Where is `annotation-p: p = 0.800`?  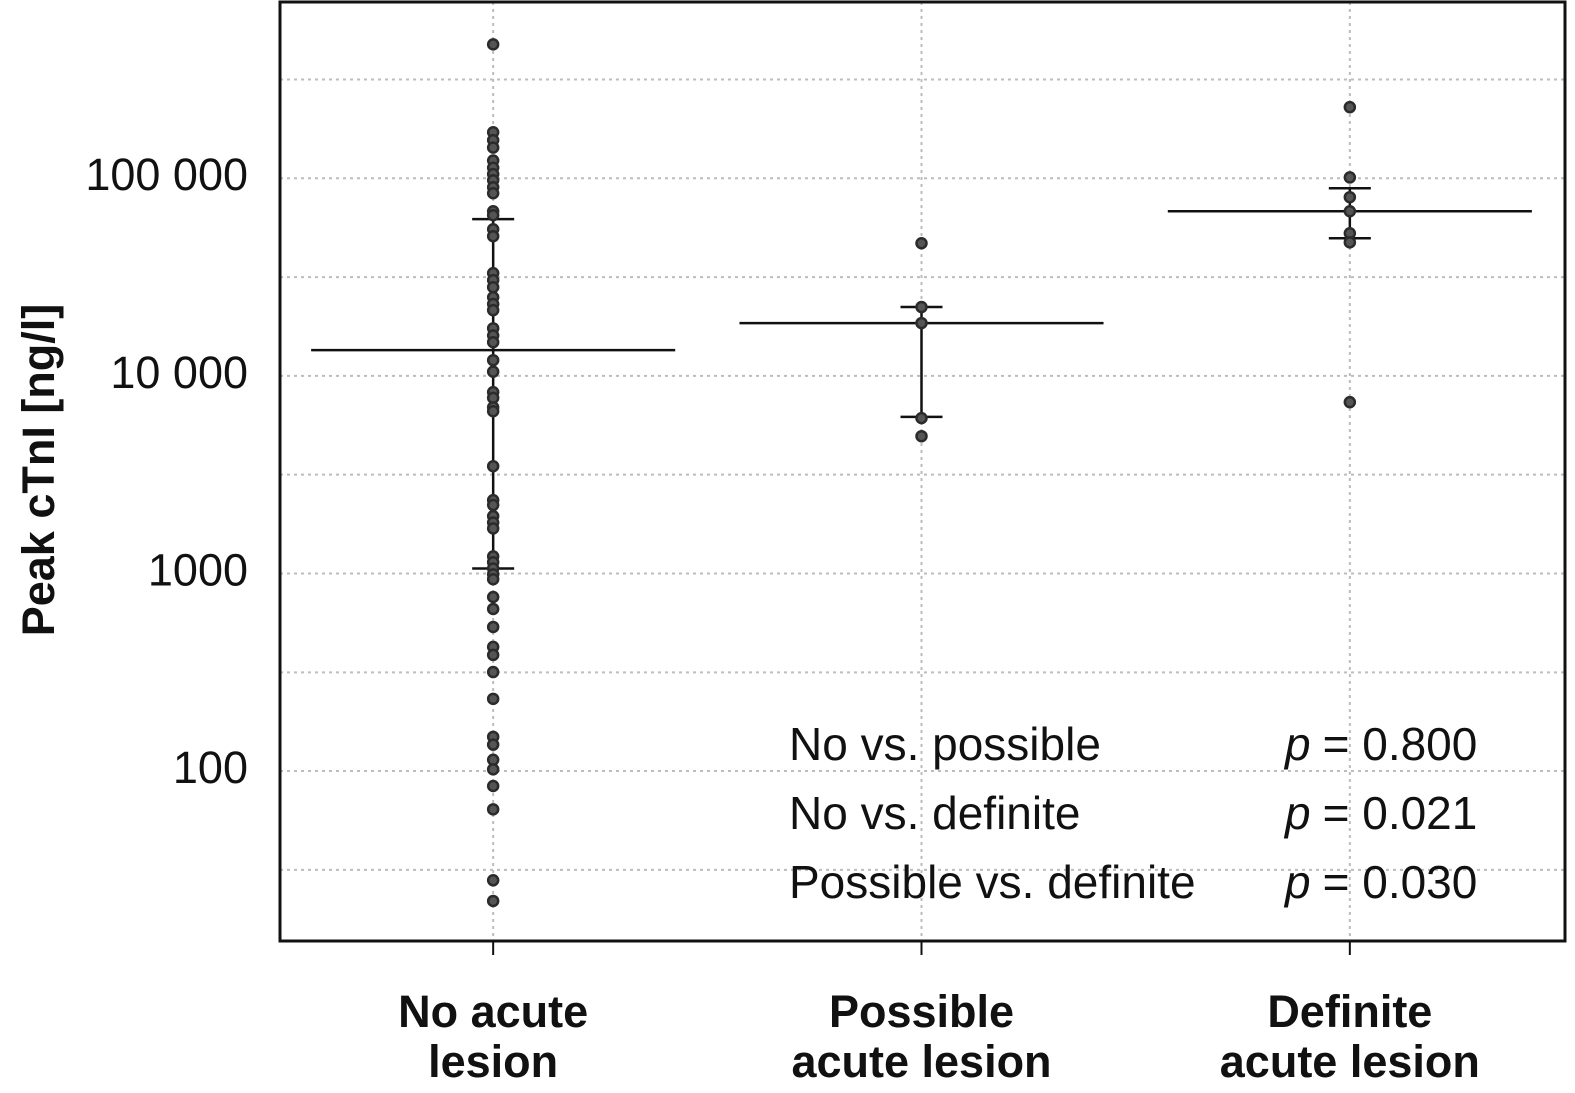
annotation-p: p = 0.800 is located at coordinates (1380, 744).